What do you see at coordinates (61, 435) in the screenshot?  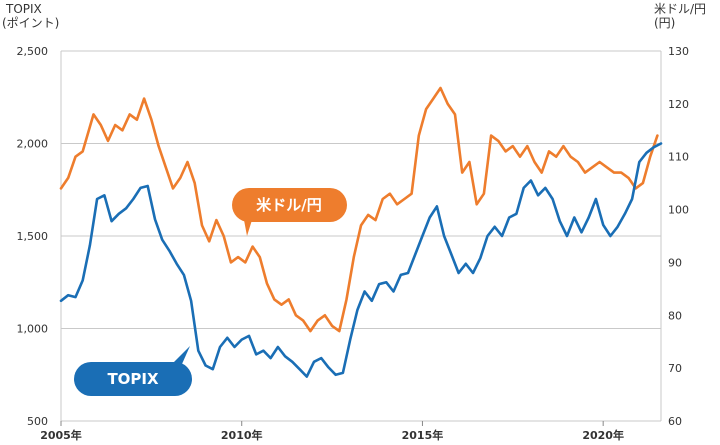 I see `x-tick-label: 2005年` at bounding box center [61, 435].